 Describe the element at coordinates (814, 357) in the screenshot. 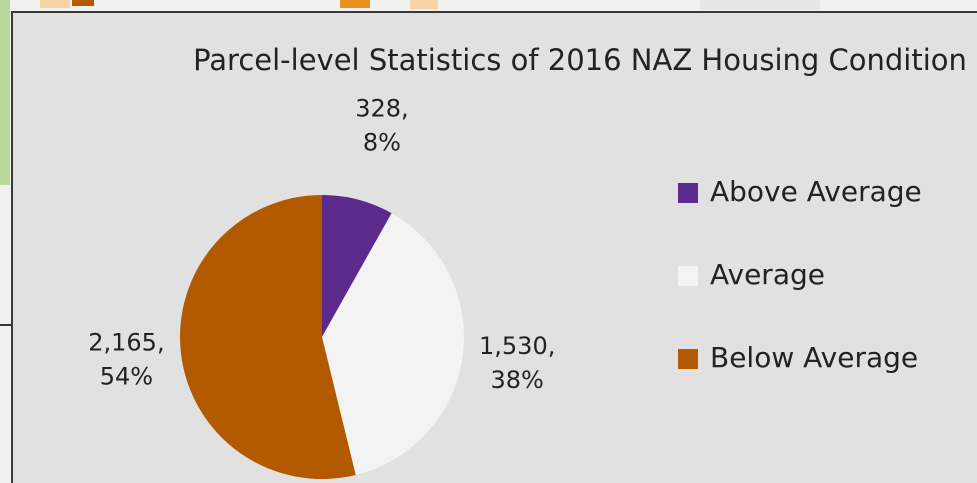

I see `legend-label: Below Average` at that location.